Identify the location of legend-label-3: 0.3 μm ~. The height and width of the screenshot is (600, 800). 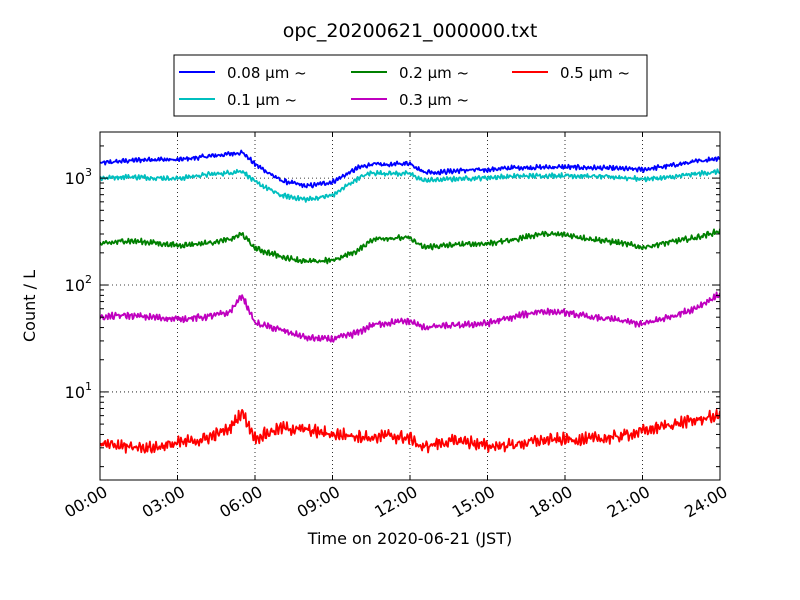
(434, 100).